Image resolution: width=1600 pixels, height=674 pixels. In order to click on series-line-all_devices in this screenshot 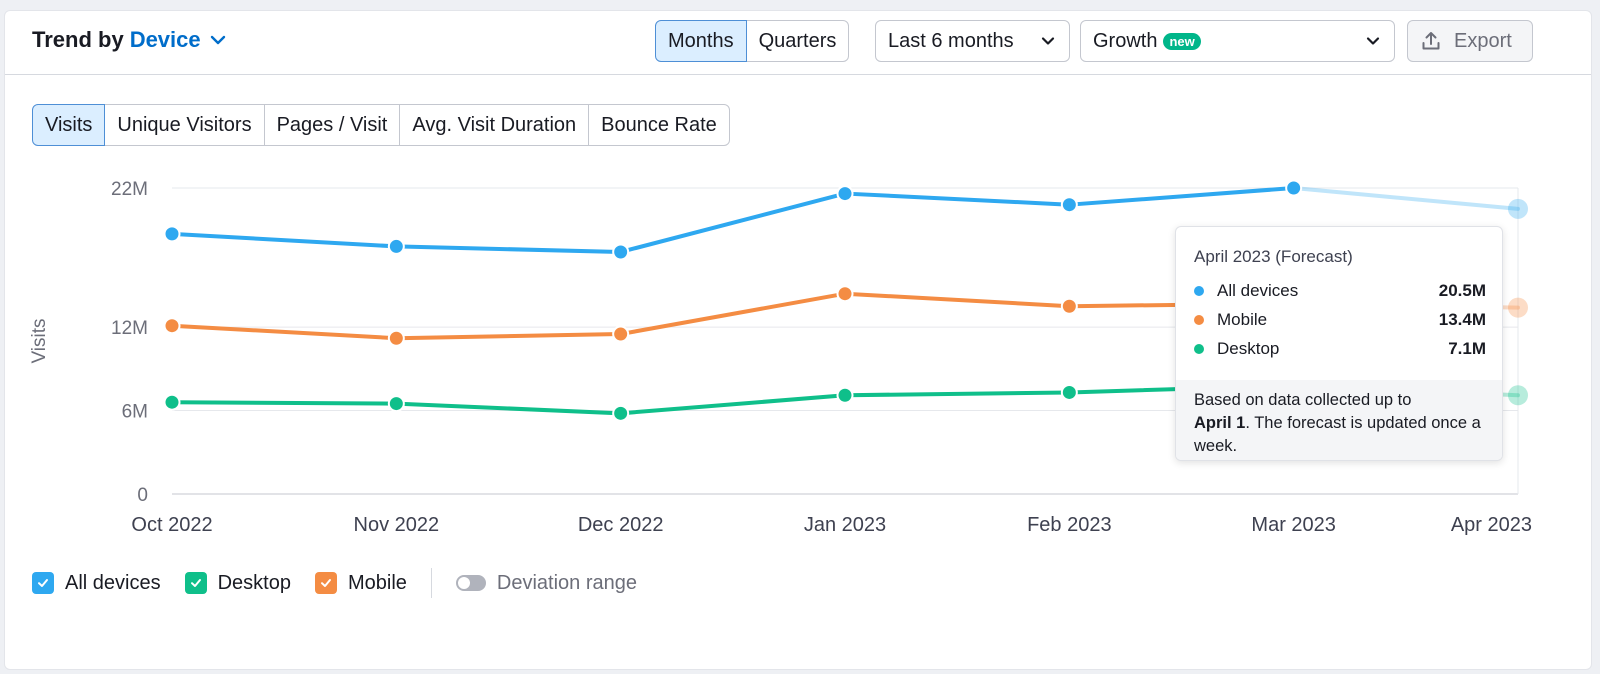, I will do `click(733, 220)`.